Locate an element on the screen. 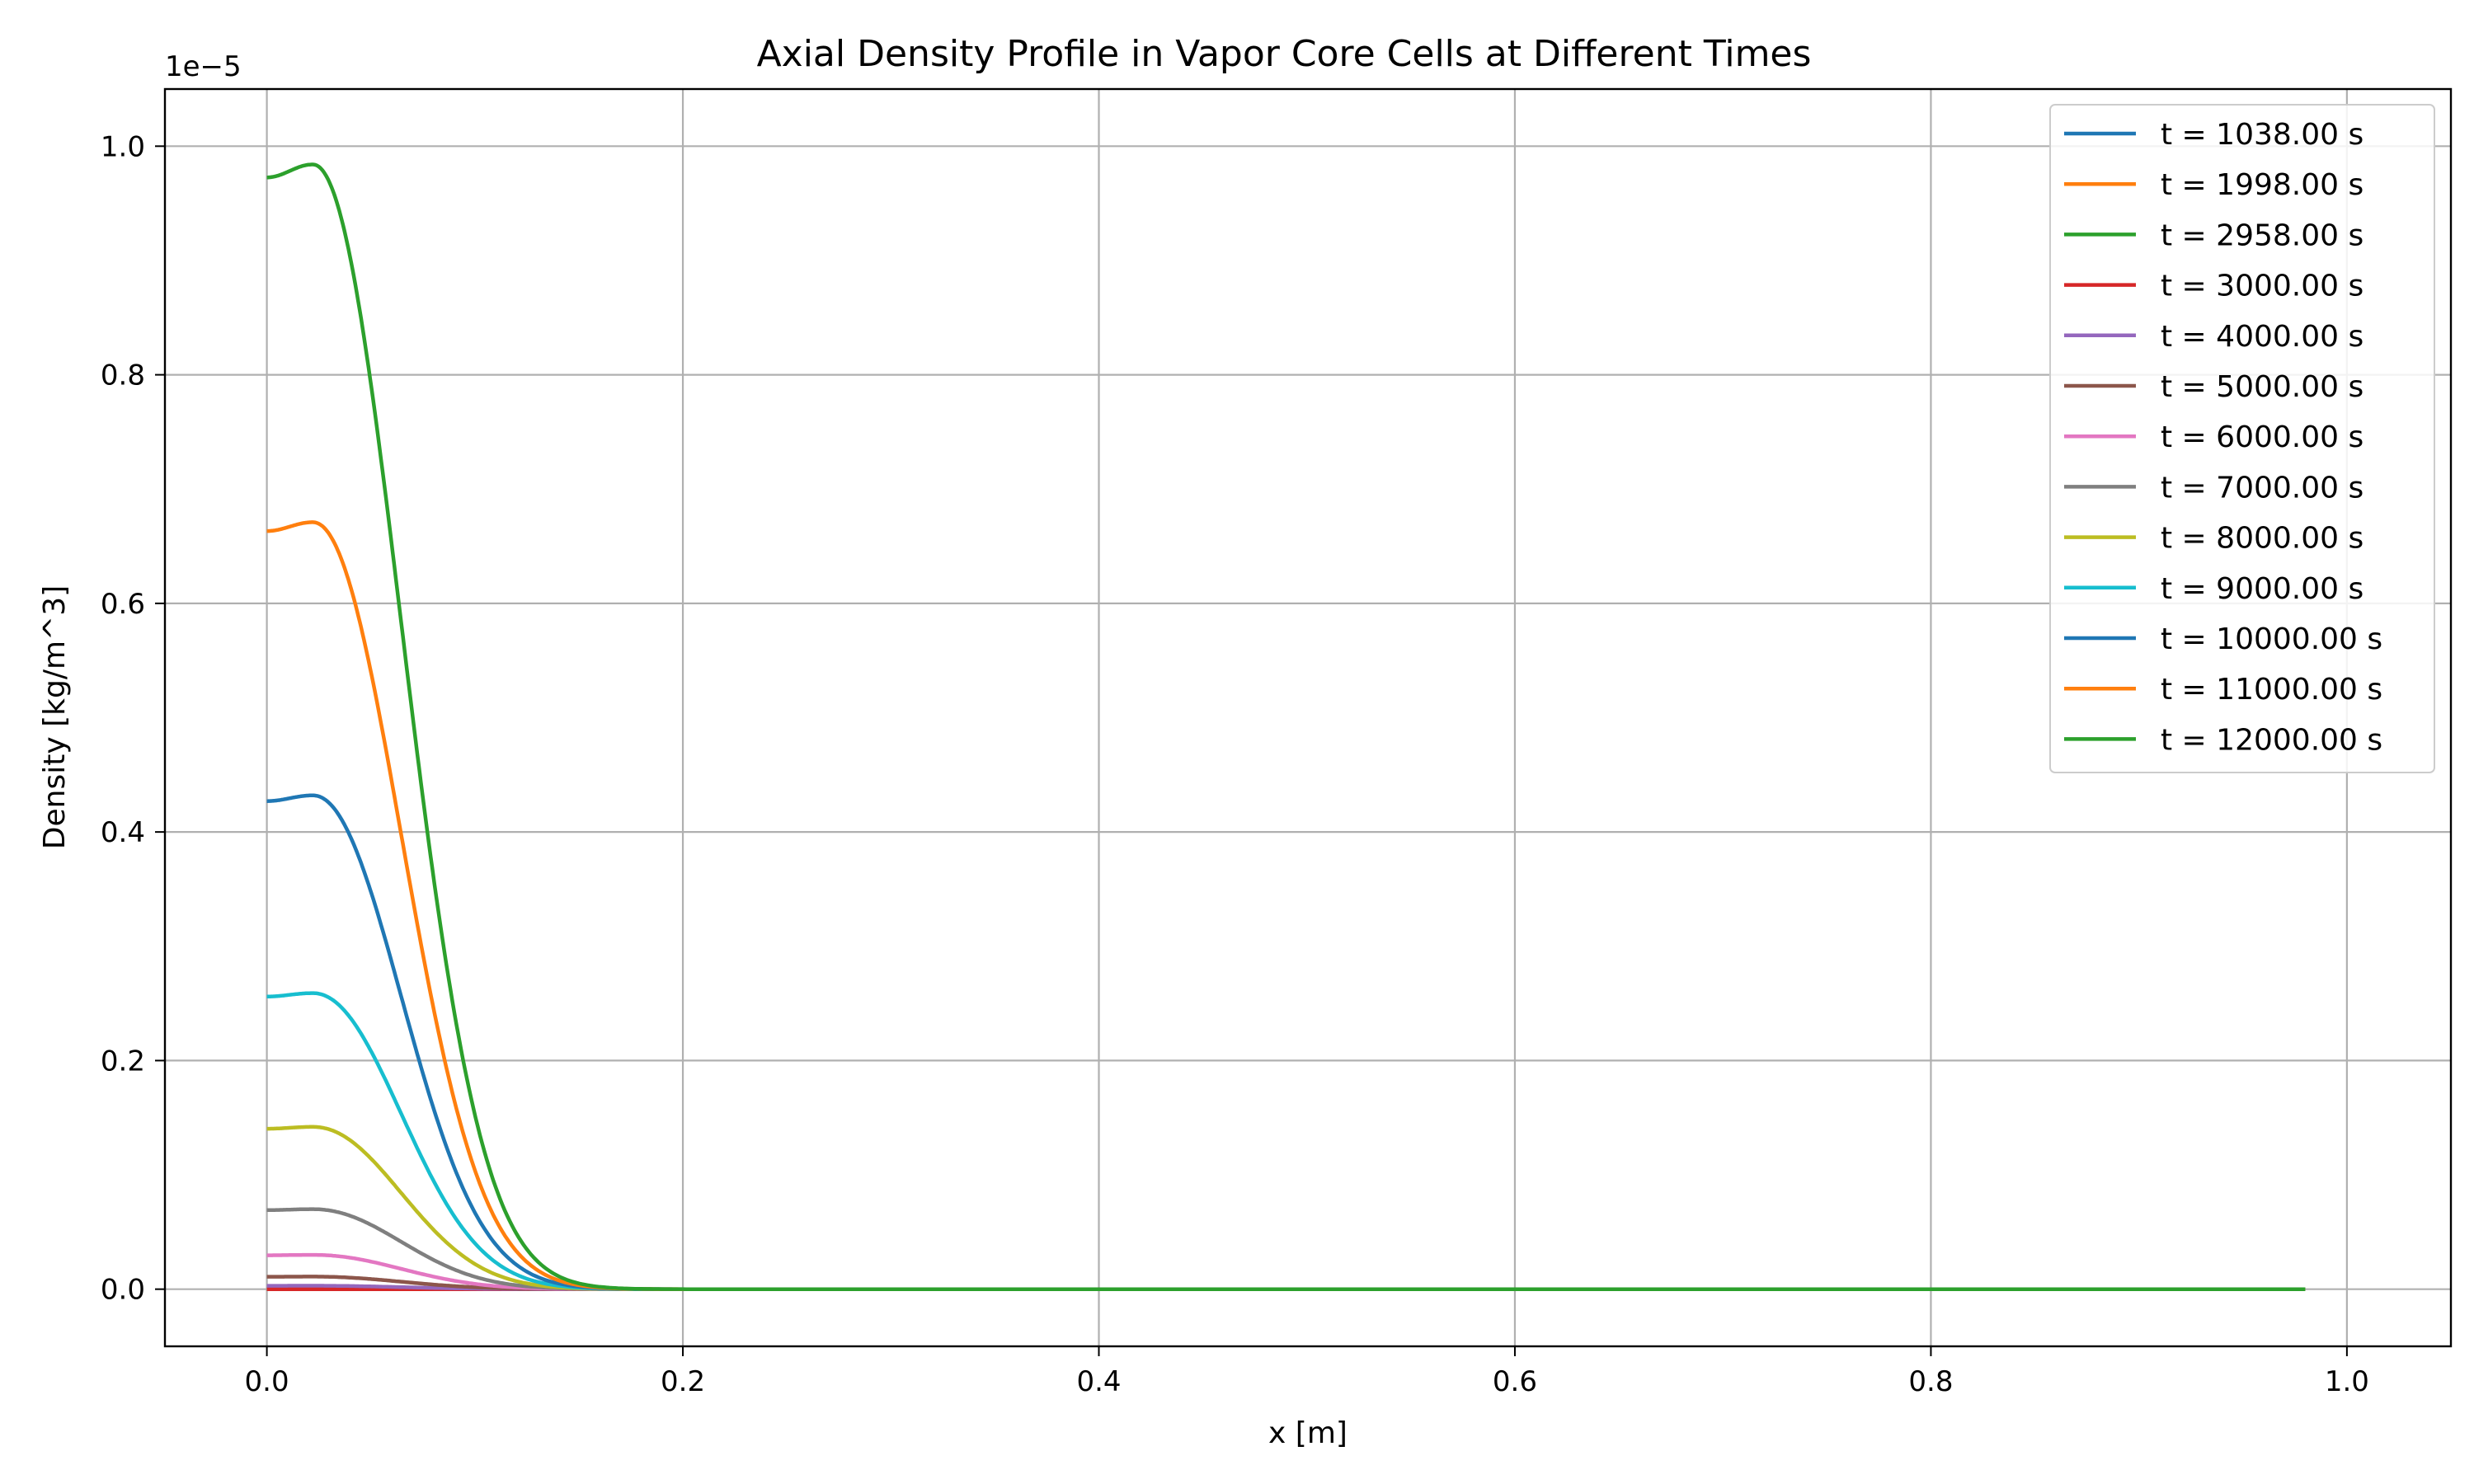 The height and width of the screenshot is (1484, 2474). legend-label: t = 6000.00 s is located at coordinates (2262, 437).